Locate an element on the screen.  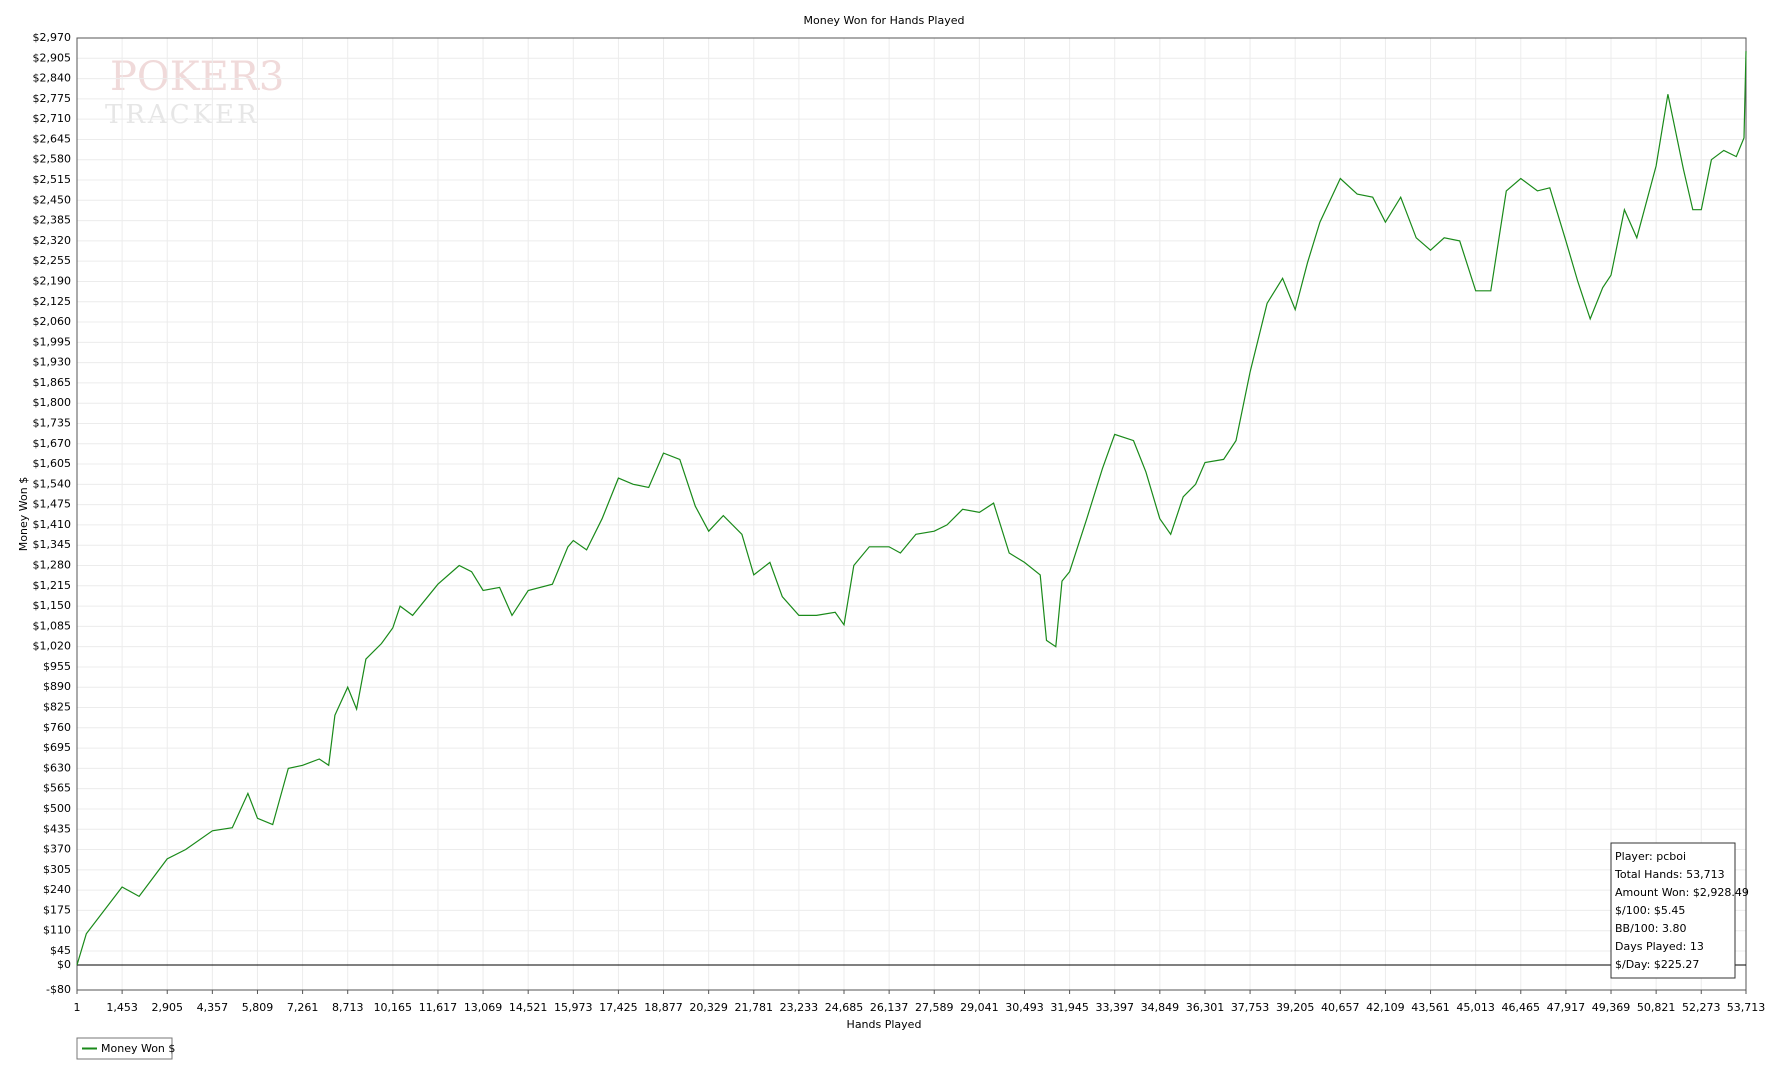
y-tick-label: $0 is located at coordinates (64, 964).